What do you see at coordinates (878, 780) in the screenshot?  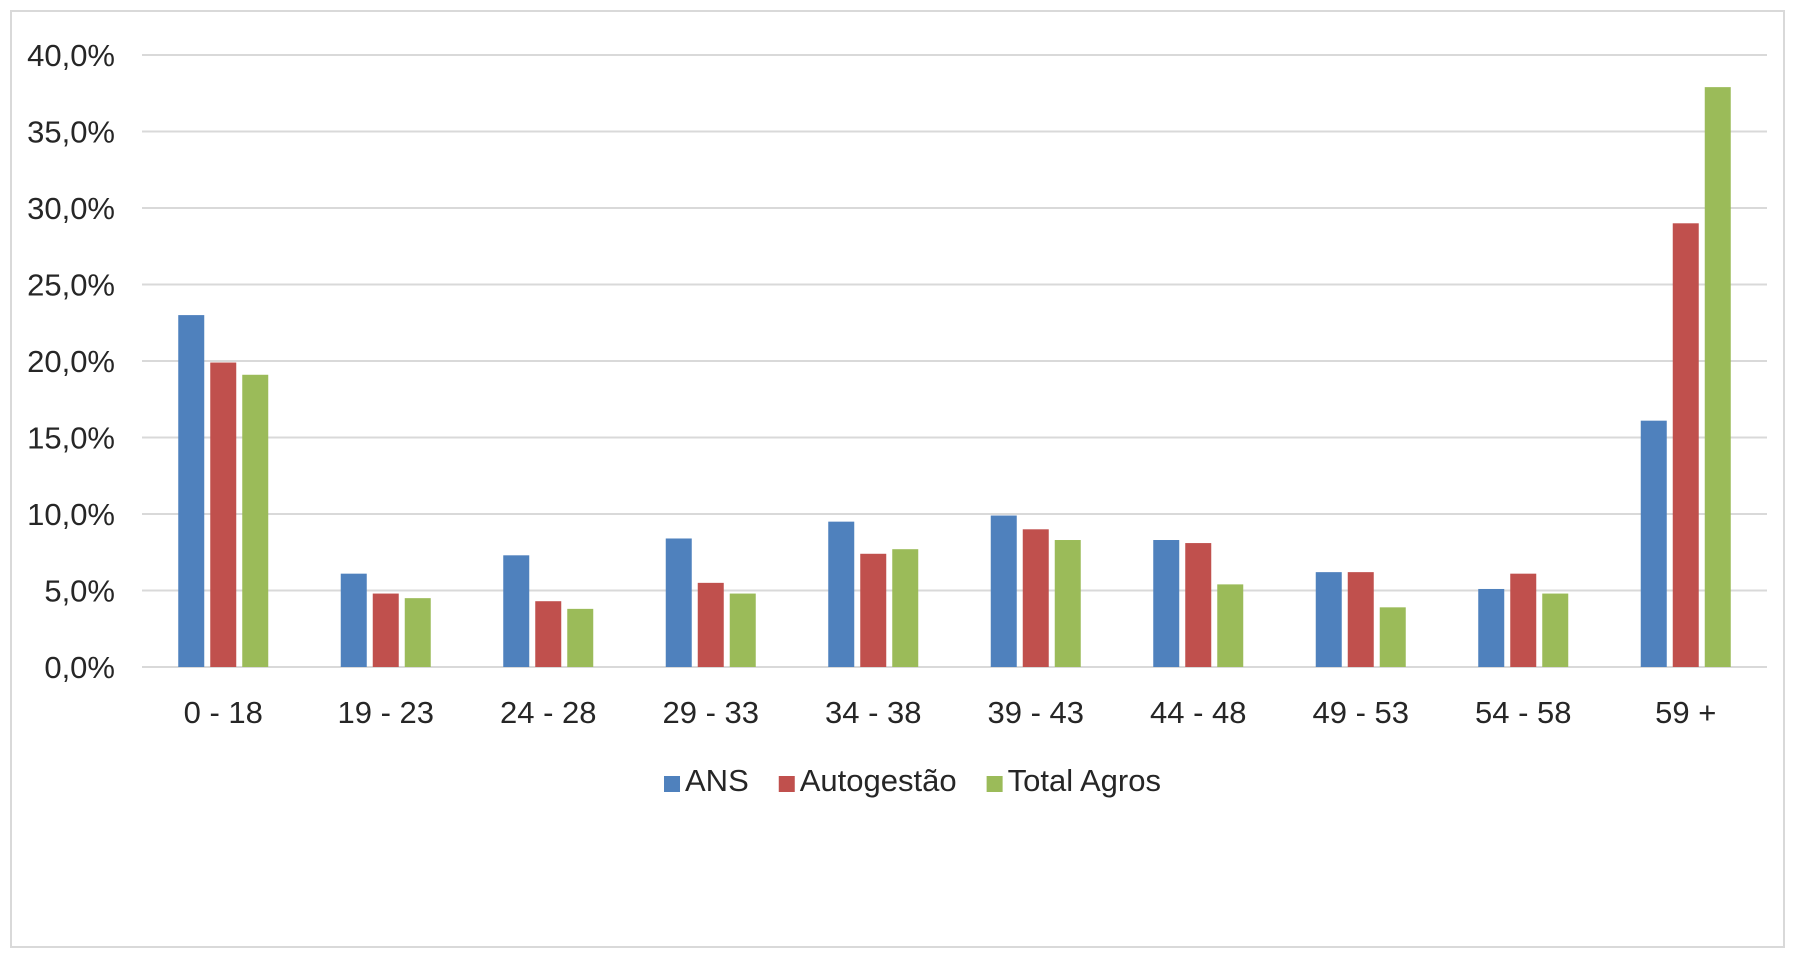 I see `legend-label: Autogestão` at bounding box center [878, 780].